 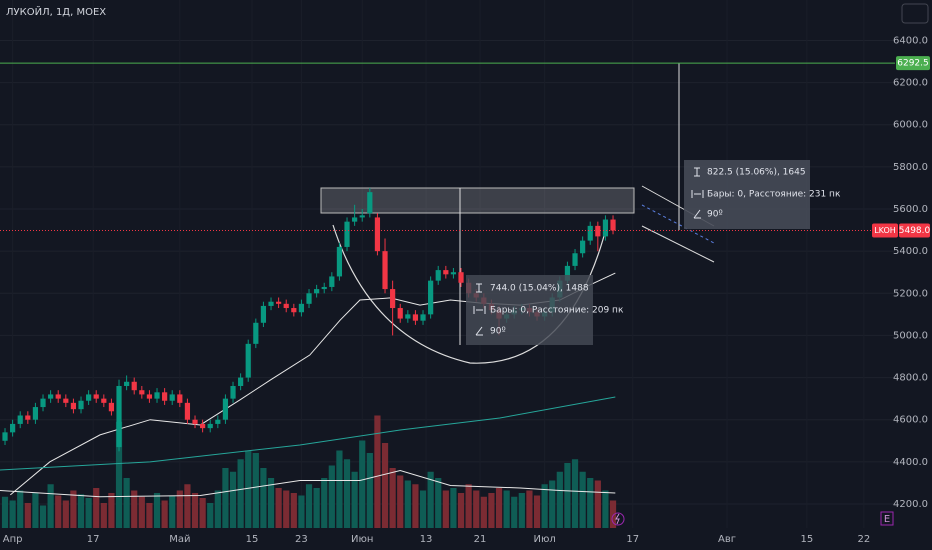 I want to click on y-tick-label: 4800.0, so click(x=910, y=378).